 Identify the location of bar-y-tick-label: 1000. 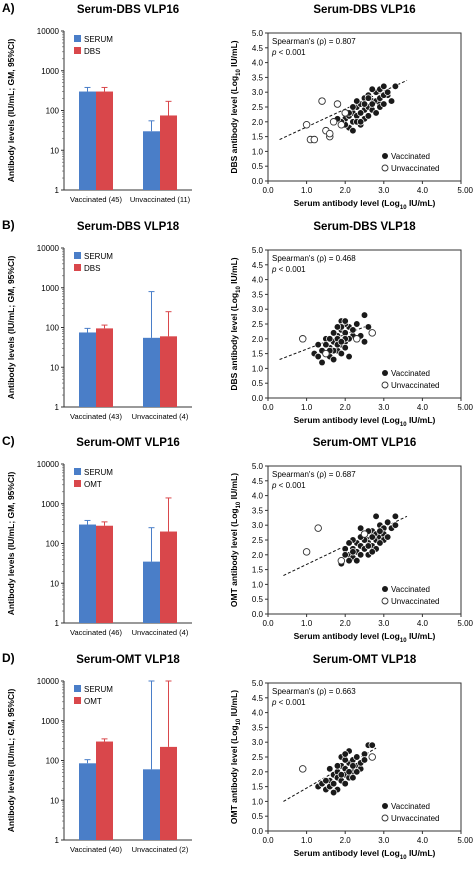
(50, 504).